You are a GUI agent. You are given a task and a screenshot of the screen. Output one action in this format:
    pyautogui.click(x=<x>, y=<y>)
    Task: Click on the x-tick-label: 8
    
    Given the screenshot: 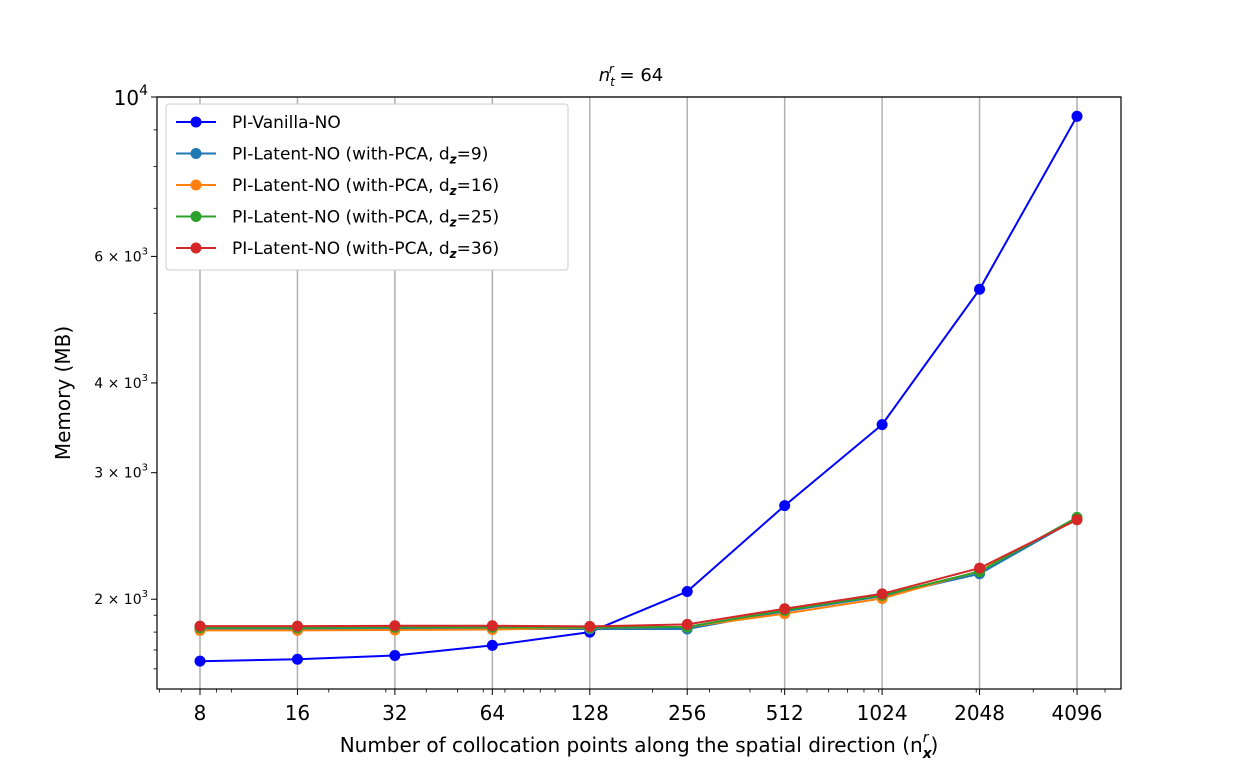 What is the action you would take?
    pyautogui.click(x=200, y=713)
    